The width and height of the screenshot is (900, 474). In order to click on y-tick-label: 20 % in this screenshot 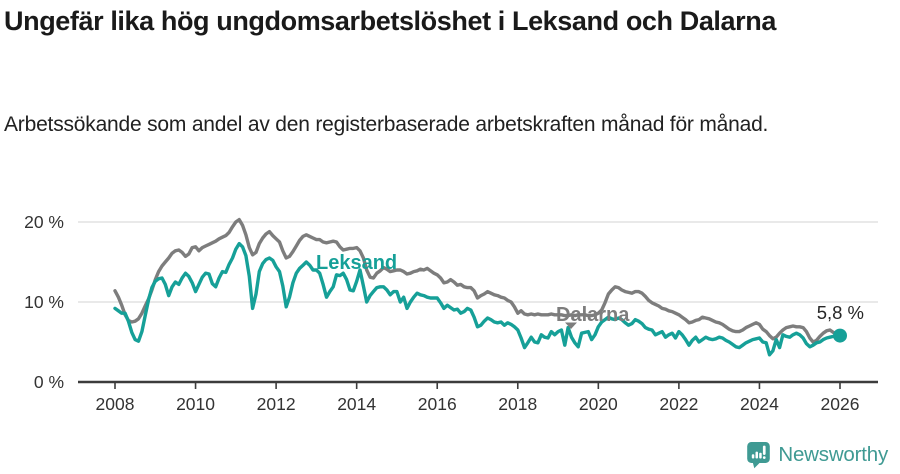, I will do `click(44, 222)`.